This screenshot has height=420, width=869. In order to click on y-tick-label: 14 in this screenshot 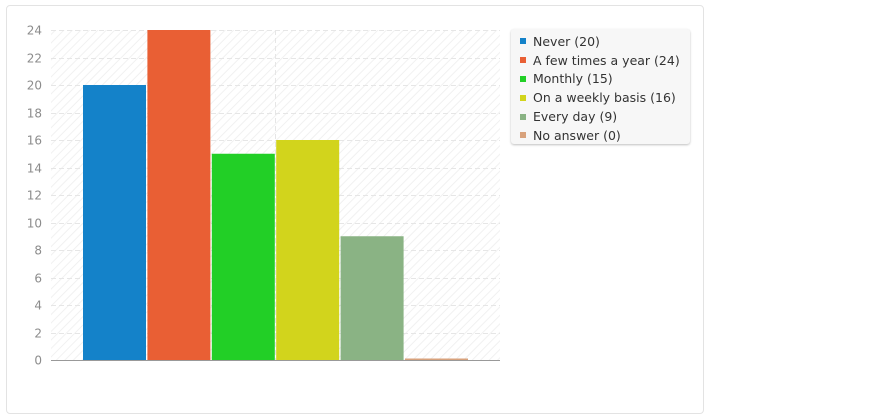, I will do `click(34, 169)`.